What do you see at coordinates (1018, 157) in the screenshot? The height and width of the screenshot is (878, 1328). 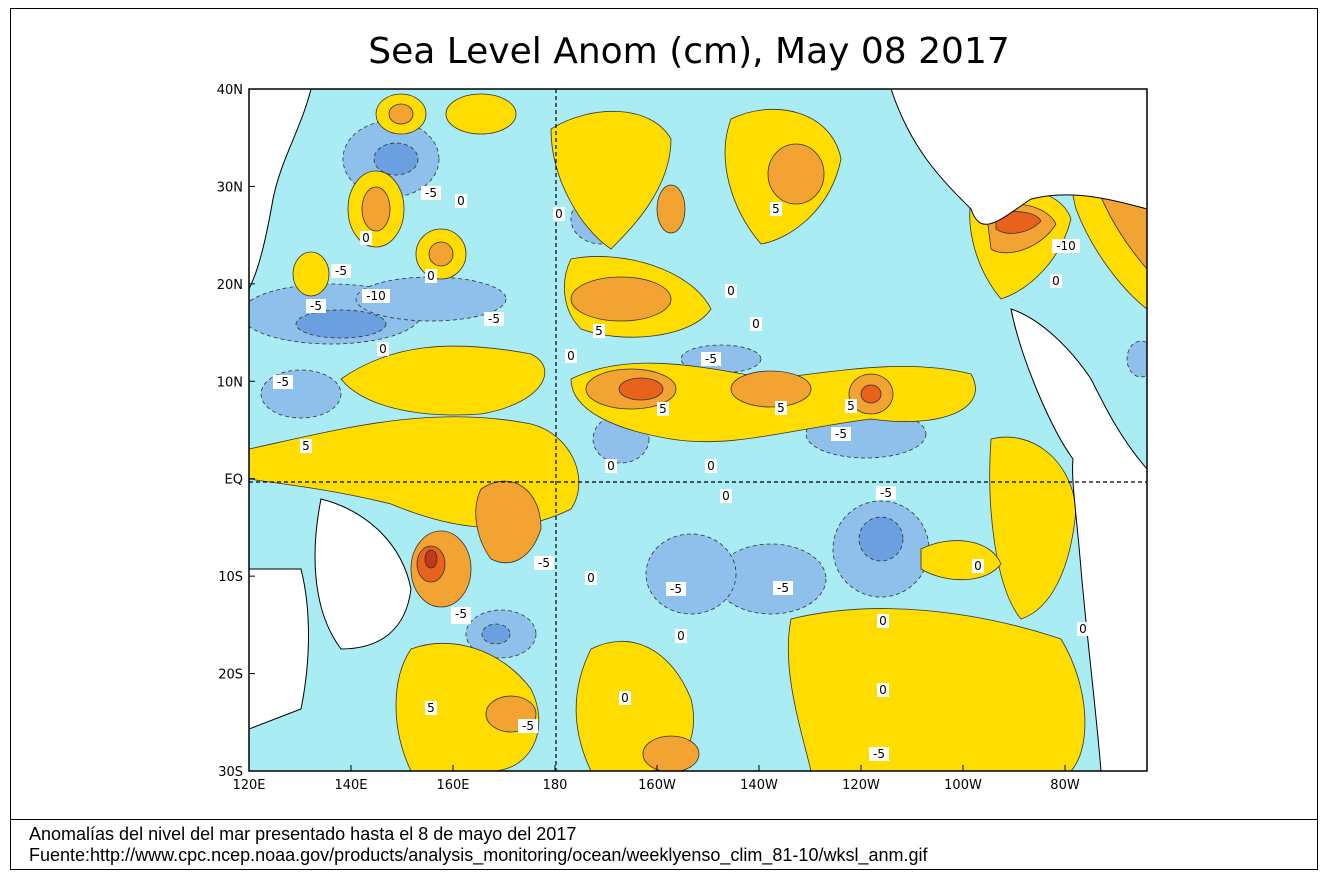 I see `land-north-america` at bounding box center [1018, 157].